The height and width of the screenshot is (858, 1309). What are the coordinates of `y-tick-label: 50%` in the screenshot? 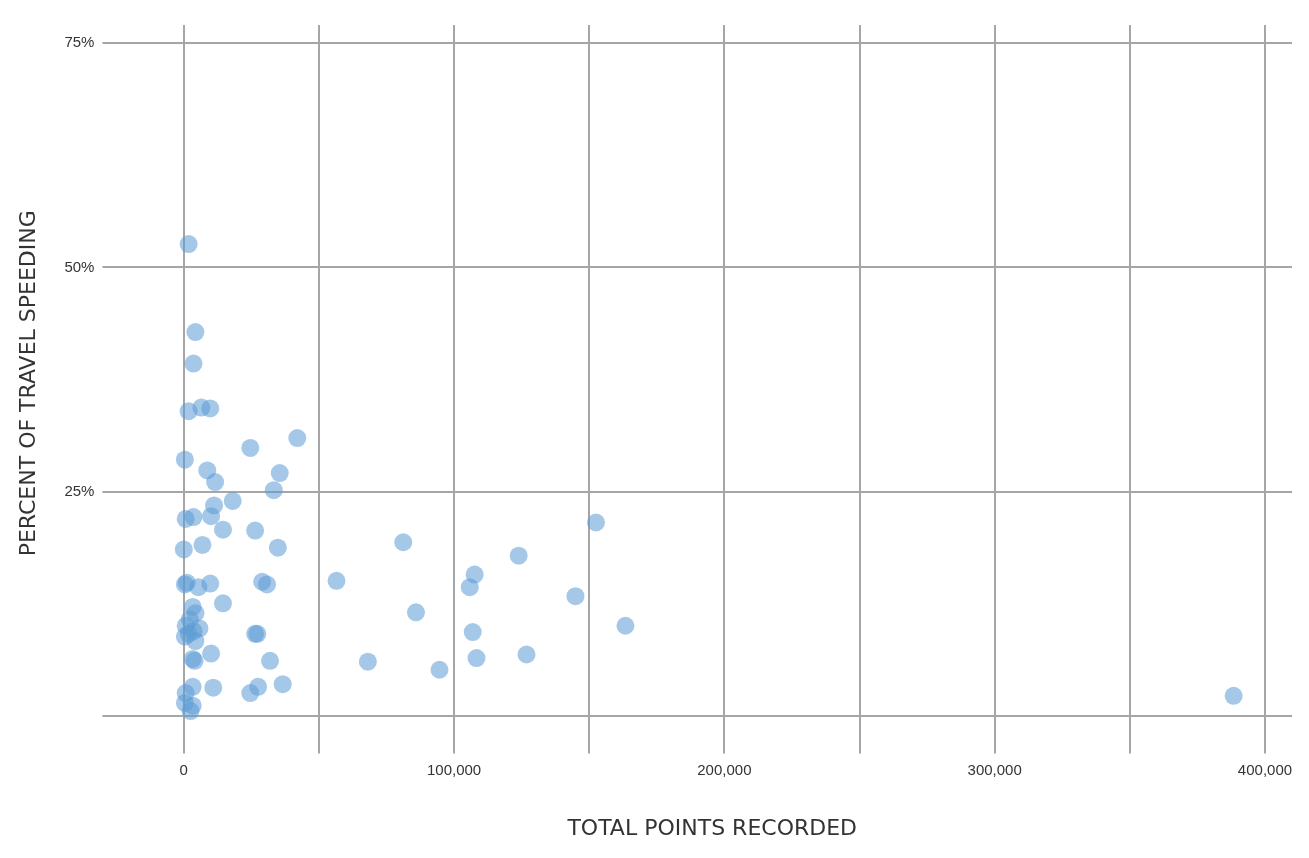 It's located at (79, 266).